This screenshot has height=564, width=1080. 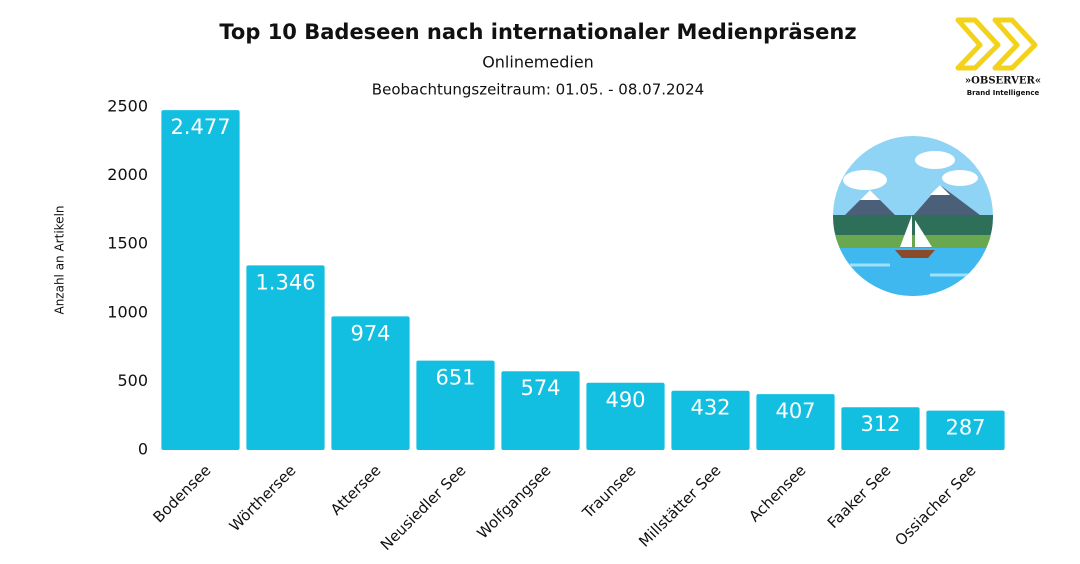 What do you see at coordinates (370, 333) in the screenshot?
I see `value-label: 974` at bounding box center [370, 333].